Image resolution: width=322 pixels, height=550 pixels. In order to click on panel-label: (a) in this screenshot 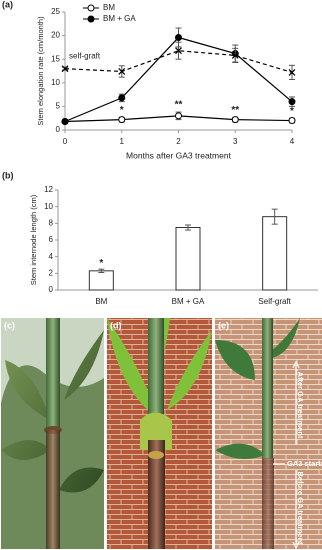, I will do `click(7, 4)`.